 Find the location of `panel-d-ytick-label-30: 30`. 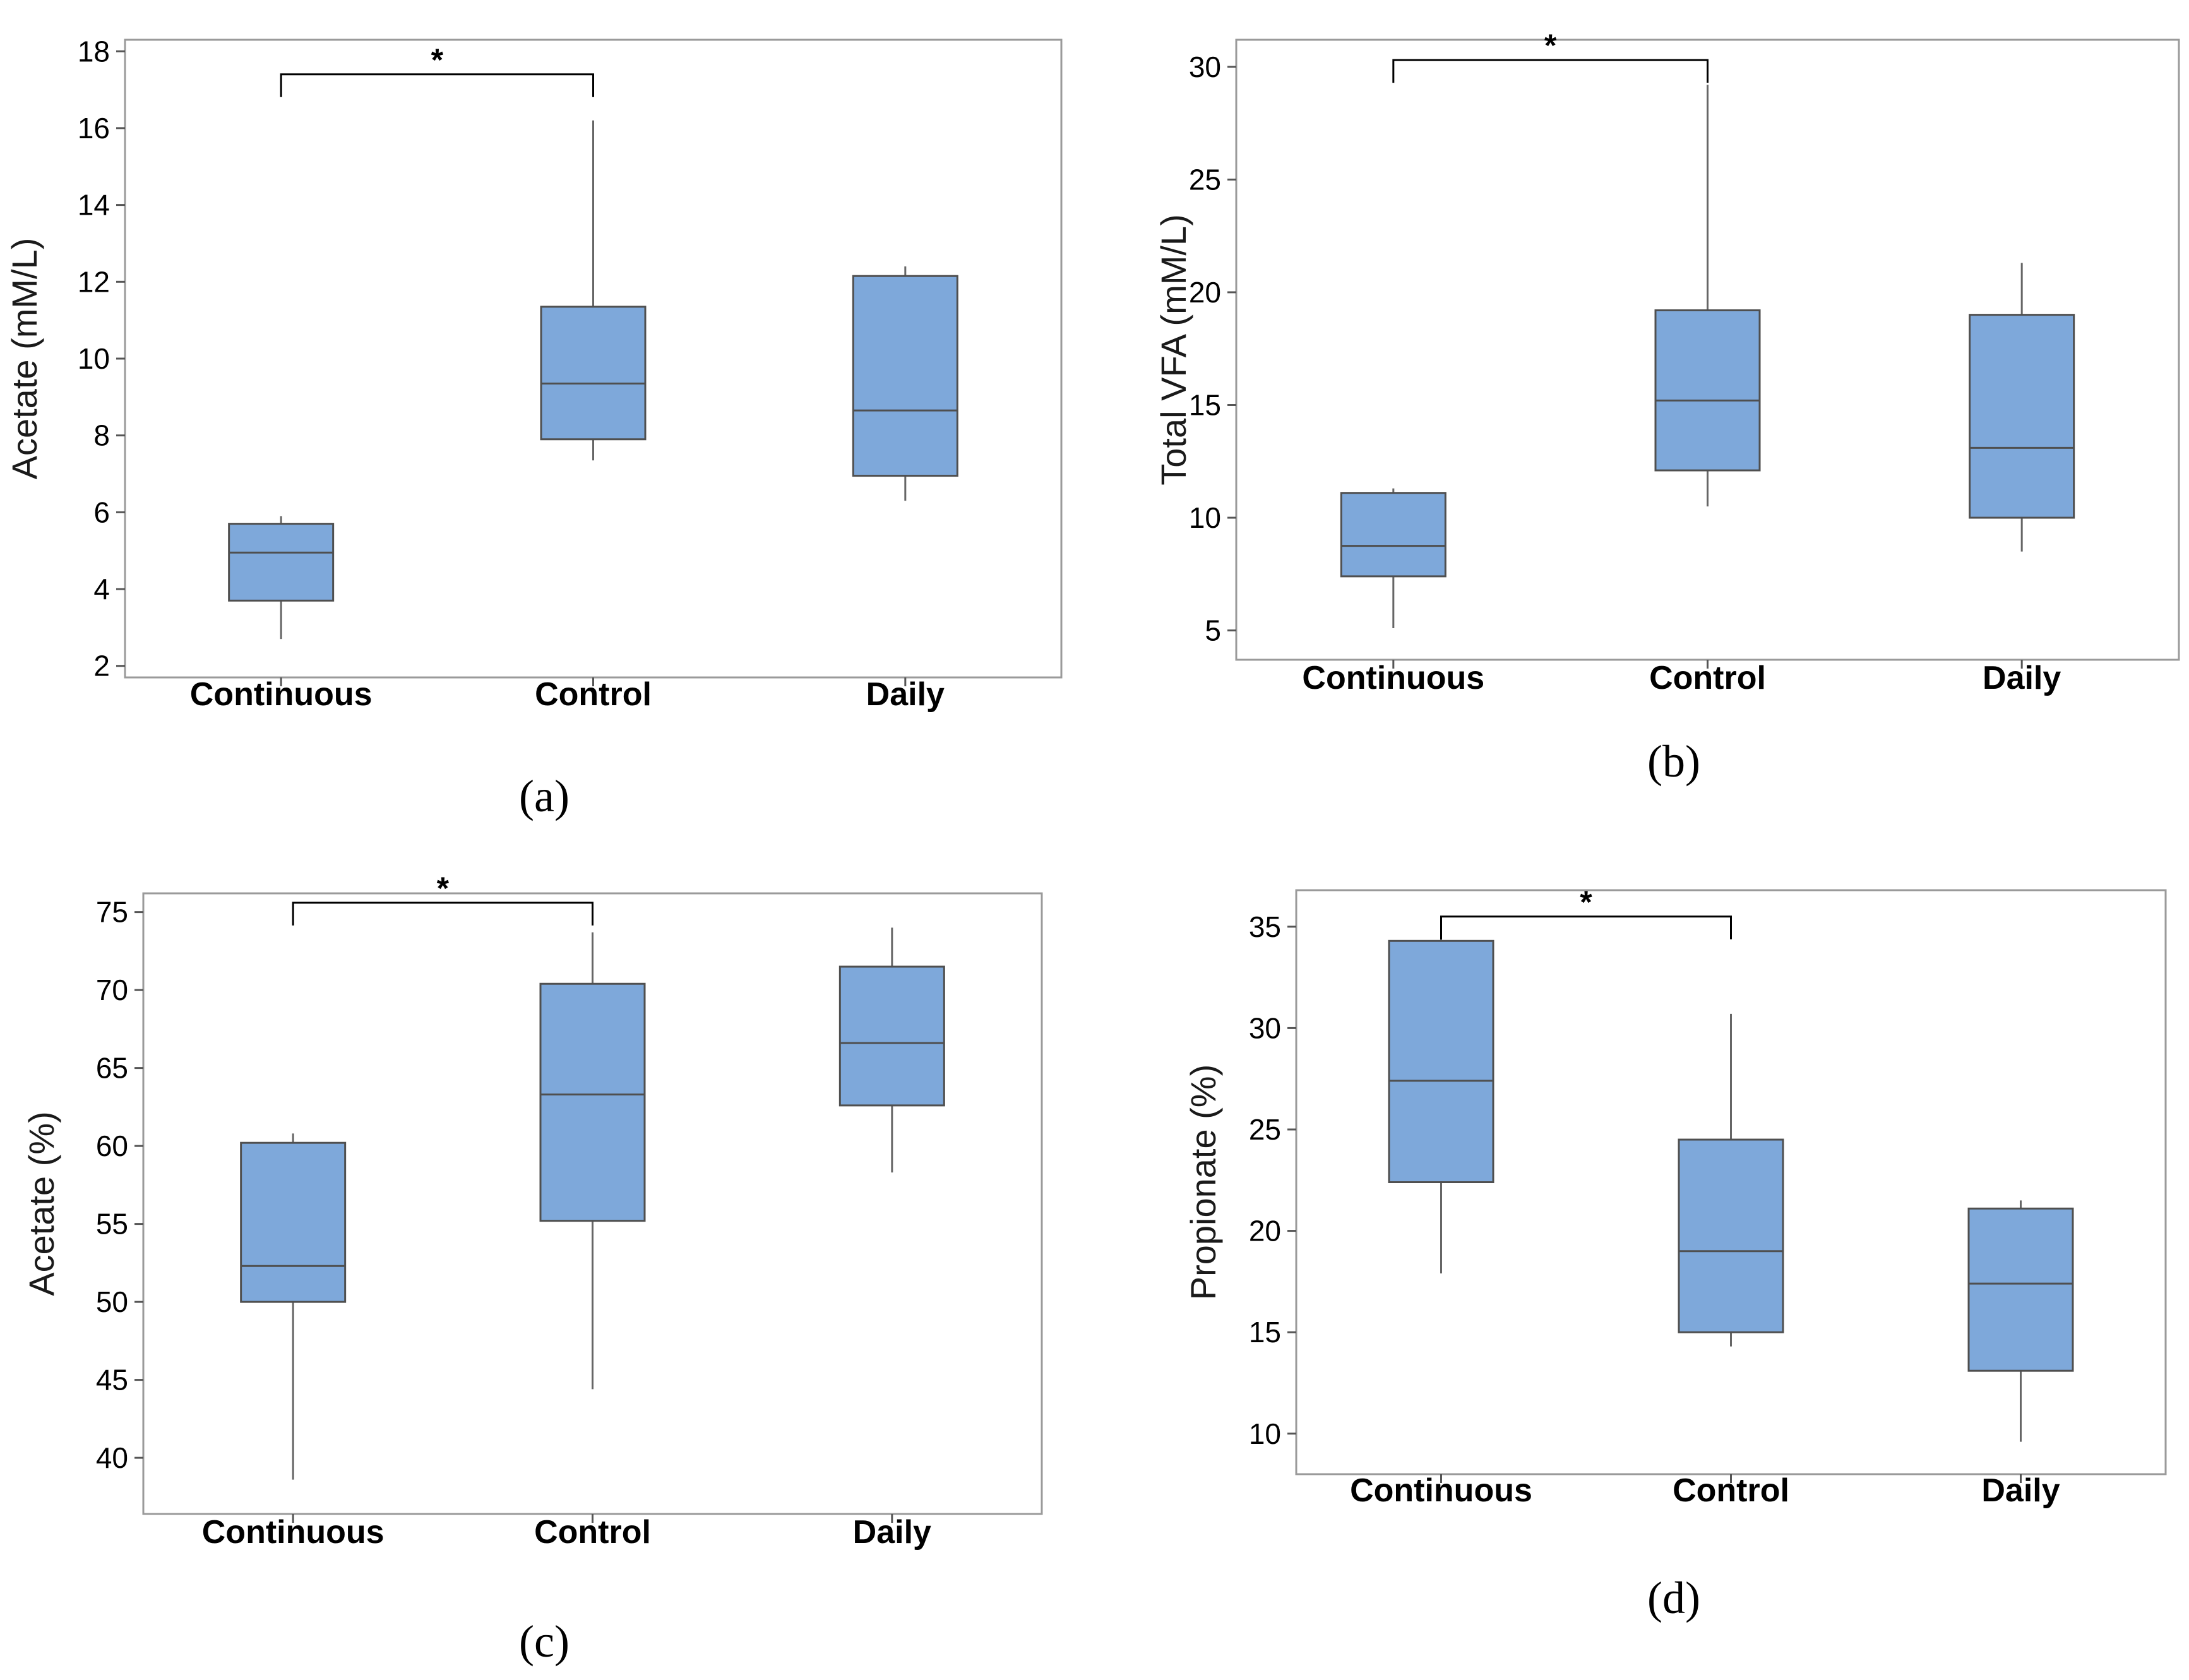

panel-d-ytick-label-30: 30 is located at coordinates (1265, 1027).